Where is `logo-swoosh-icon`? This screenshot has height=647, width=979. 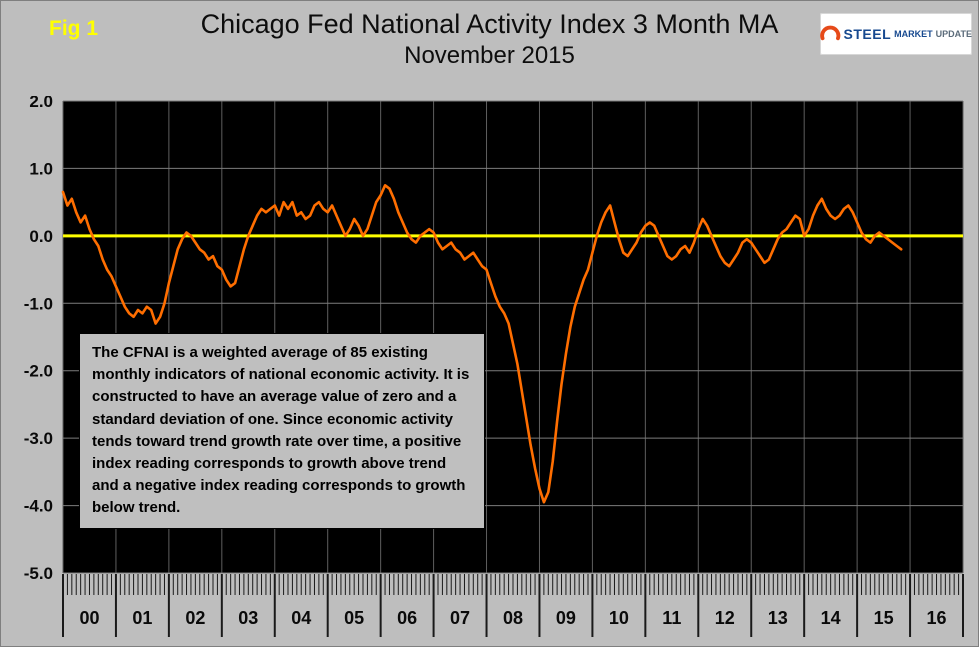
logo-swoosh-icon is located at coordinates (830, 33).